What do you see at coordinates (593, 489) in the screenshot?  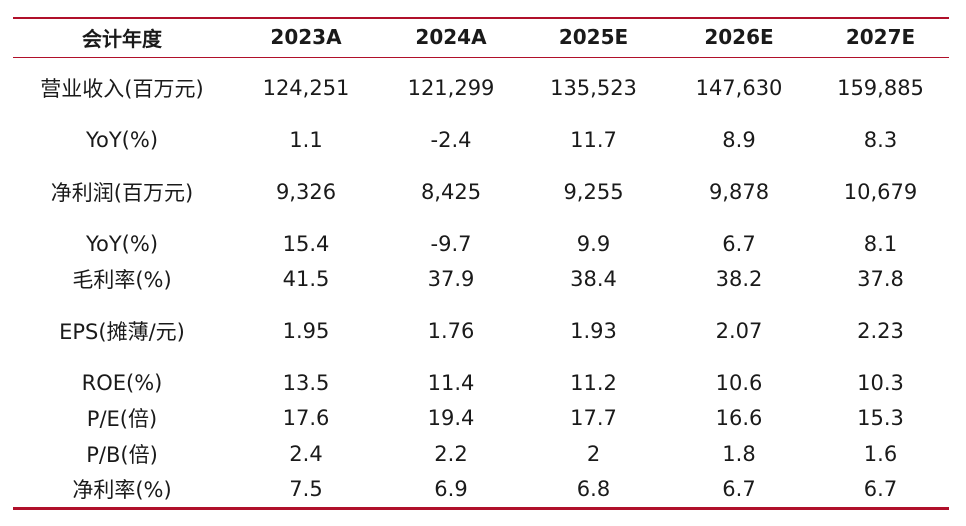 I see `table-cell: 6.8` at bounding box center [593, 489].